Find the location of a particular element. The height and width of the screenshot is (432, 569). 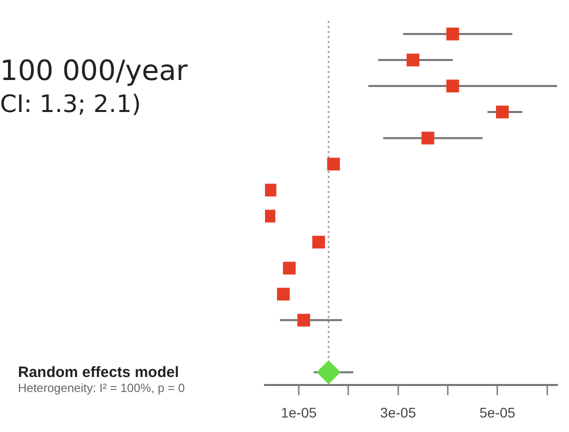

x-tick-label: 1e-05 is located at coordinates (298, 412).